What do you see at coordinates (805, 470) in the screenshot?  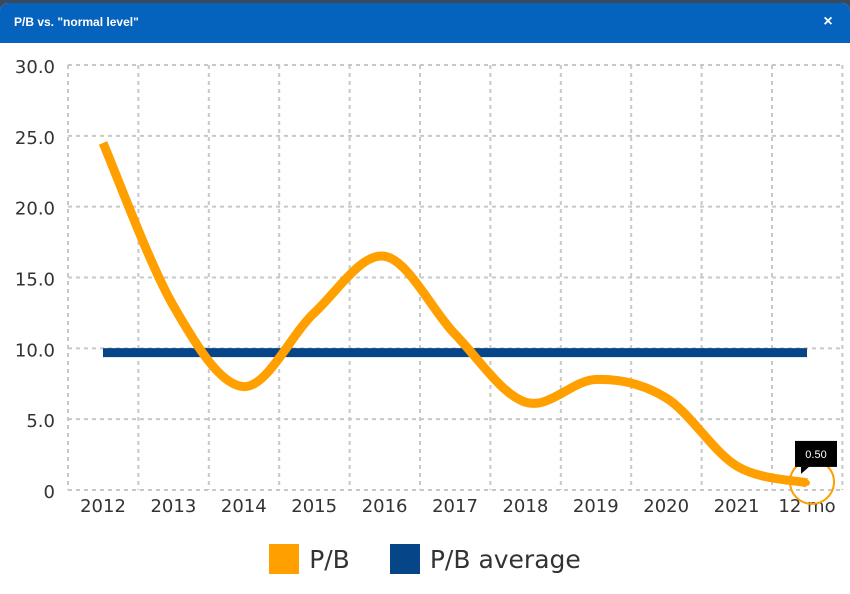 I see `tooltip-arrow` at bounding box center [805, 470].